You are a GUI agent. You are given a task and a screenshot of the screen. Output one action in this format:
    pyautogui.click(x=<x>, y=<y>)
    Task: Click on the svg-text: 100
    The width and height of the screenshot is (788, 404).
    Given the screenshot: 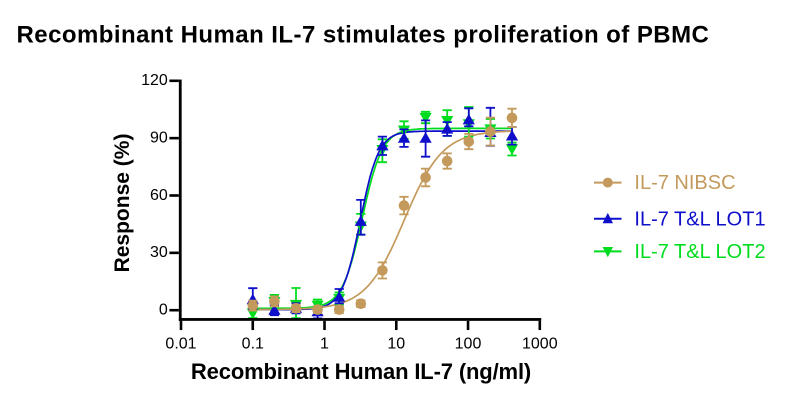 What is the action you would take?
    pyautogui.click(x=468, y=343)
    